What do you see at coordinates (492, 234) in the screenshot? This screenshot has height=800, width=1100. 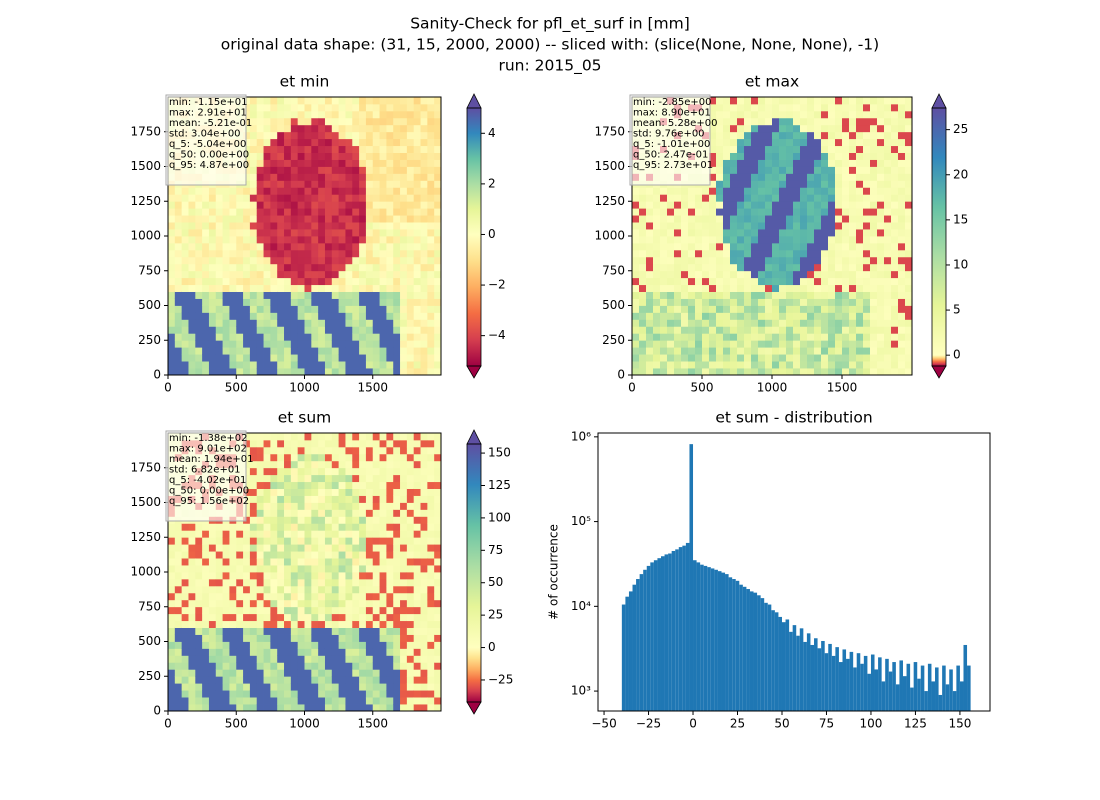 I see `colorbar-tick-label: 0` at bounding box center [492, 234].